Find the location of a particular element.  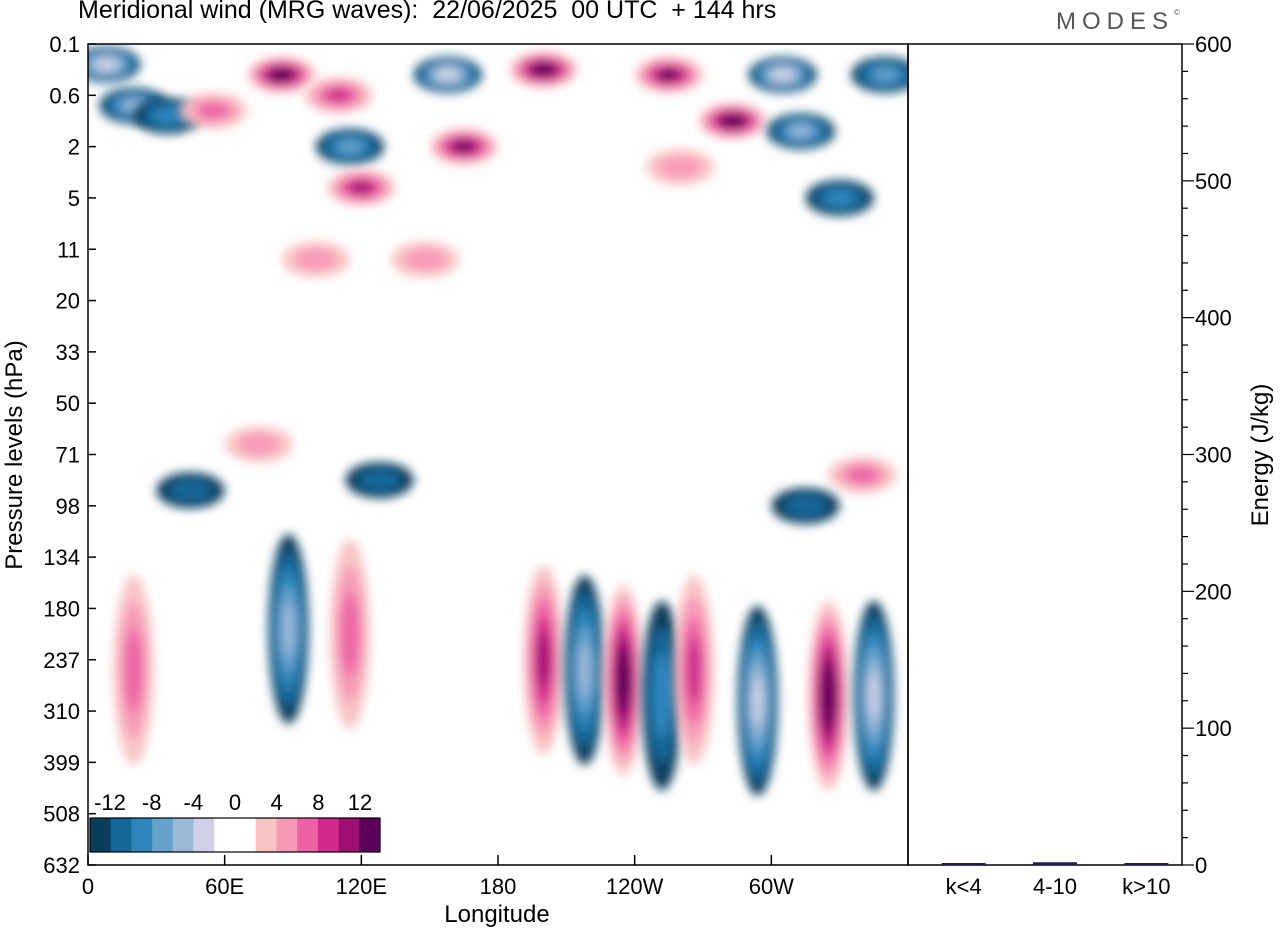

colorbar-label: 4 is located at coordinates (277, 802).